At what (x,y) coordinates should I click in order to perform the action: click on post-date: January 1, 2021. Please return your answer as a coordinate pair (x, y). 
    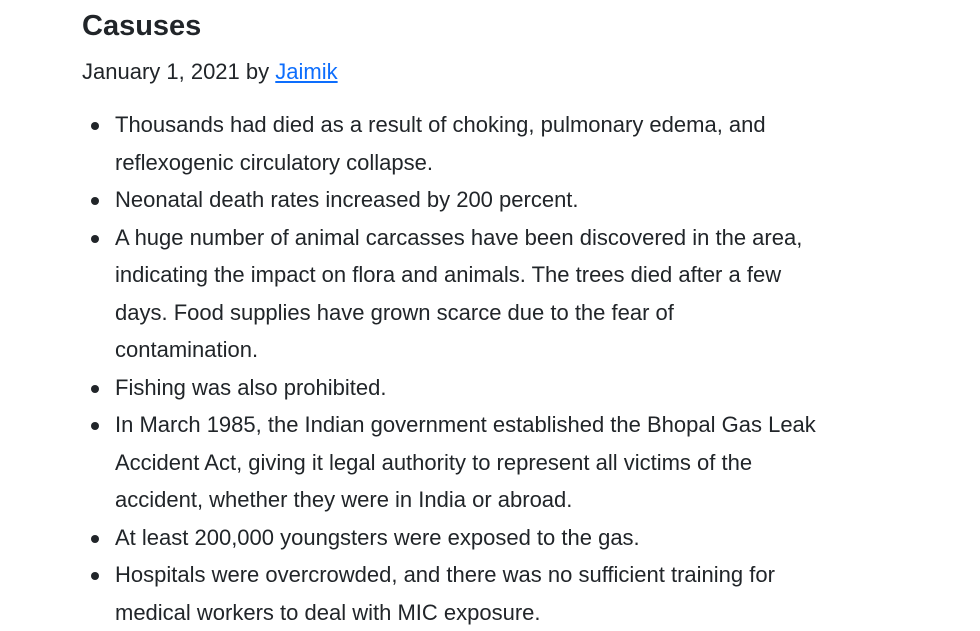
    Looking at the image, I should click on (161, 71).